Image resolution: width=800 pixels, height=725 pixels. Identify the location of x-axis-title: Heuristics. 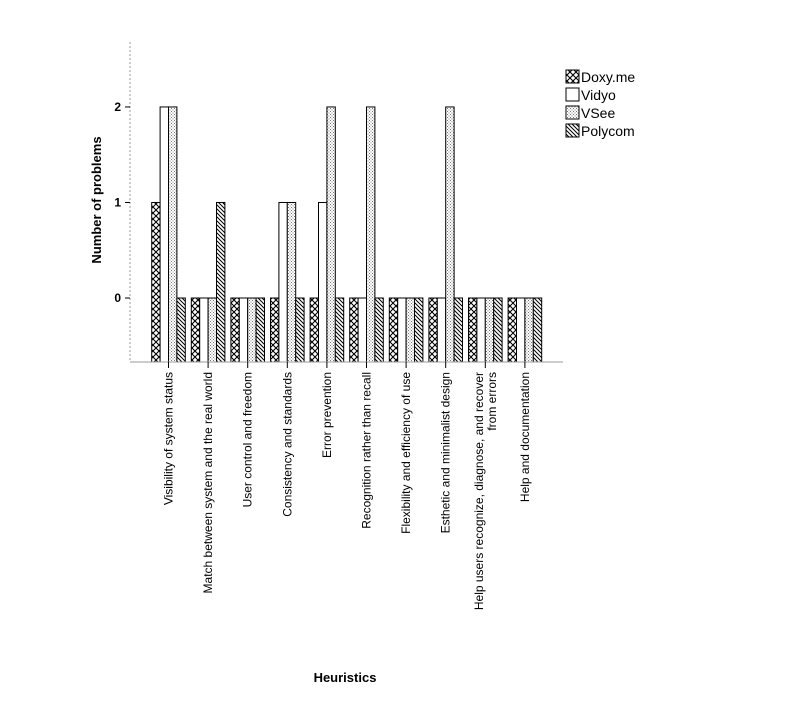
(345, 677).